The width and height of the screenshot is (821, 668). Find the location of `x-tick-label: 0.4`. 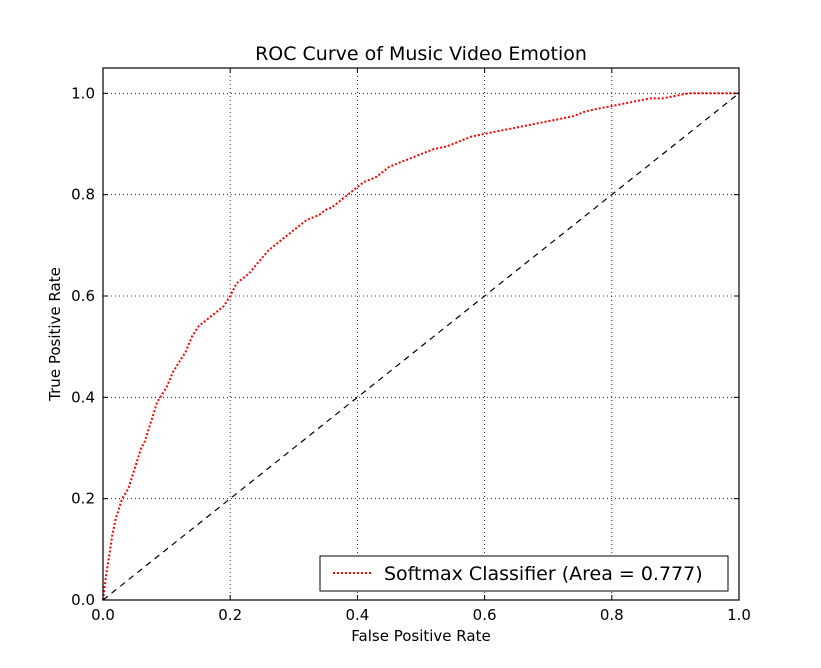

x-tick-label: 0.4 is located at coordinates (357, 615).